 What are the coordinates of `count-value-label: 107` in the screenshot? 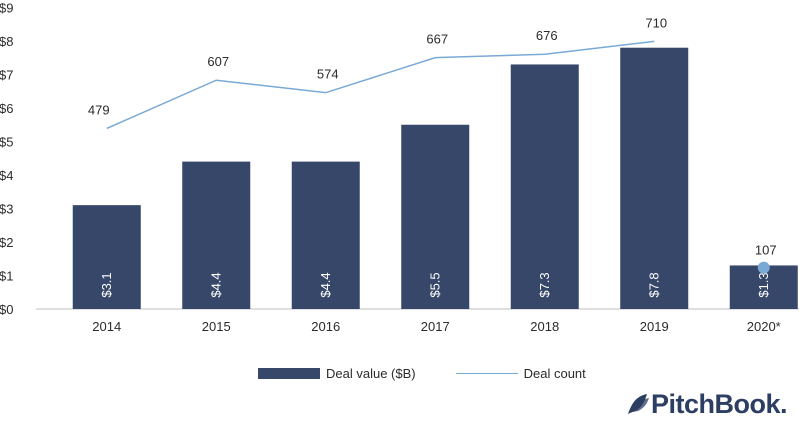 It's located at (766, 250).